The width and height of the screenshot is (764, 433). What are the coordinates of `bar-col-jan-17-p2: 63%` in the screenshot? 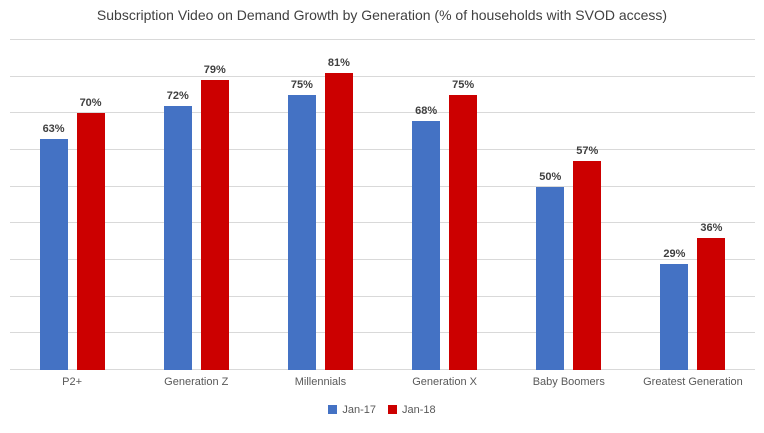 It's located at (53, 205).